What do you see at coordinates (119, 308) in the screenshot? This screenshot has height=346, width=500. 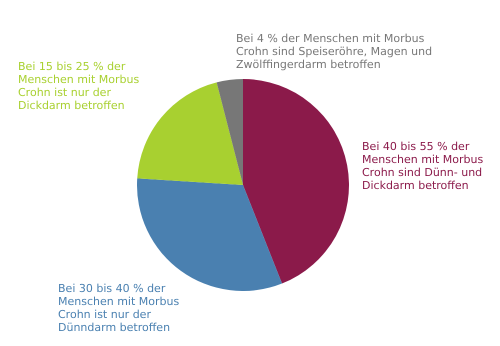 I see `slice-label: Bei 30 bis 40 % der Menschen mit Morbus Crohn ist nur der Dünndarm betroffen` at bounding box center [119, 308].